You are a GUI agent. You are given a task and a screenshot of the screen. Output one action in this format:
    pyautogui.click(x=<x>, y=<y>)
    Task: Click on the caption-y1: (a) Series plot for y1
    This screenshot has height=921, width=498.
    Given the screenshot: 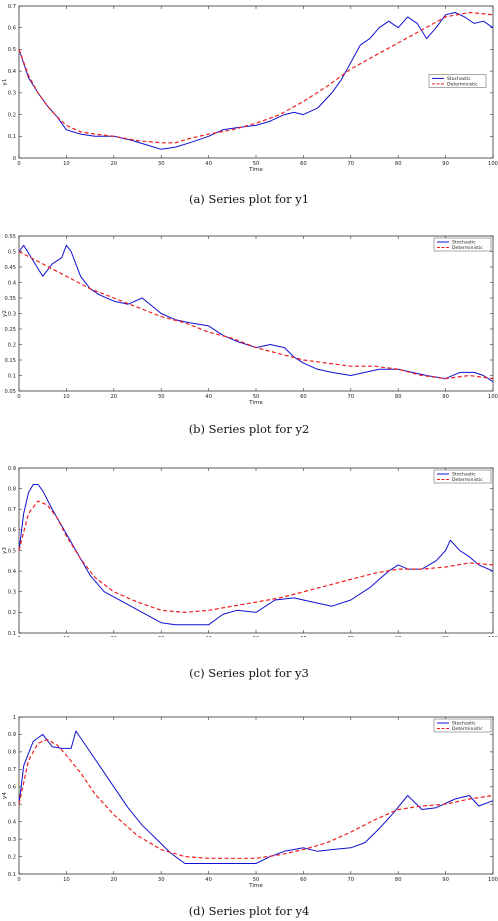 What is the action you would take?
    pyautogui.click(x=249, y=199)
    